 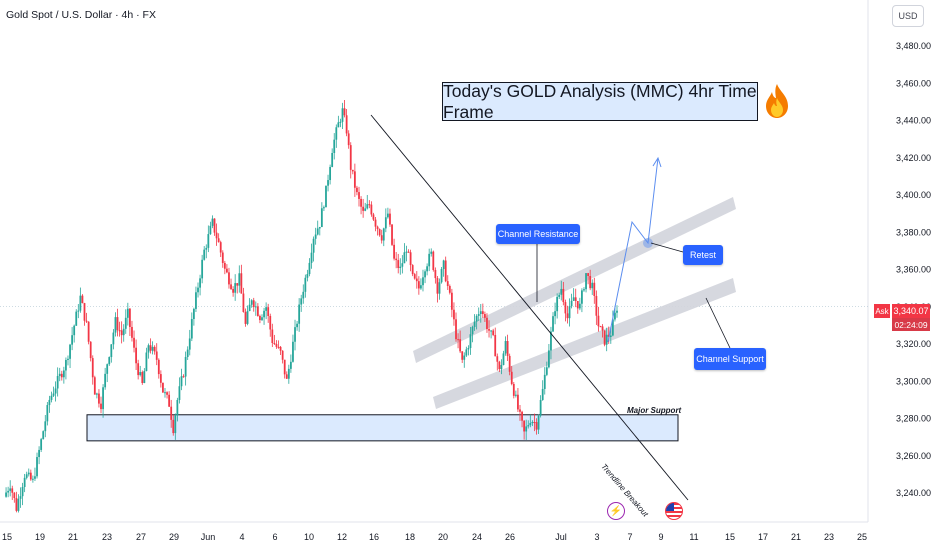 I want to click on lightning-icon: ⚡, so click(x=616, y=511).